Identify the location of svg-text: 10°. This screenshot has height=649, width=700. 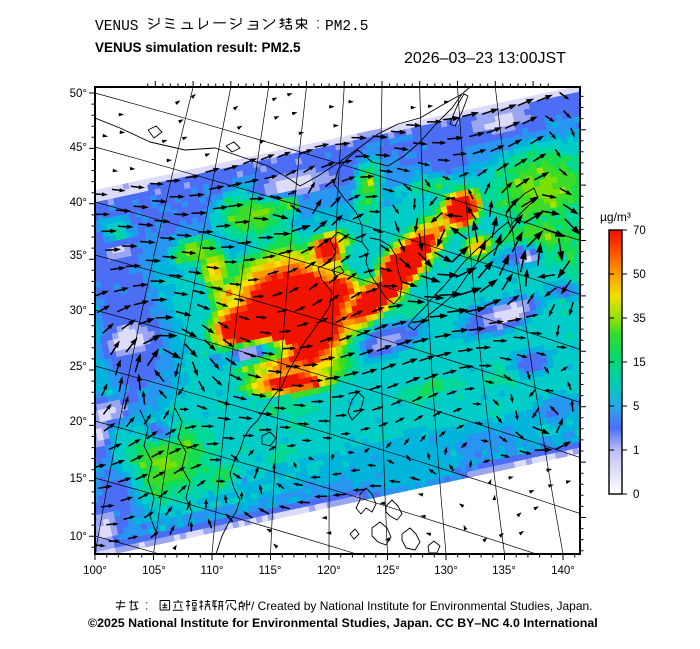
(78, 537).